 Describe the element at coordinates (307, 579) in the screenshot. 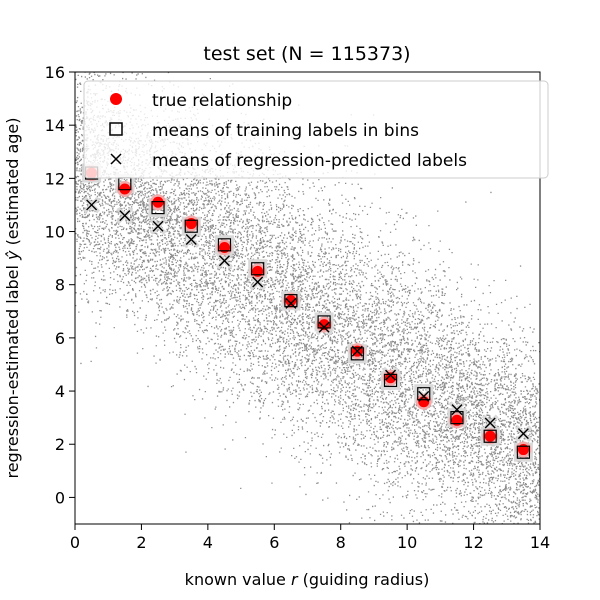

I see `x-axis-label: known value r (guiding radius)` at that location.